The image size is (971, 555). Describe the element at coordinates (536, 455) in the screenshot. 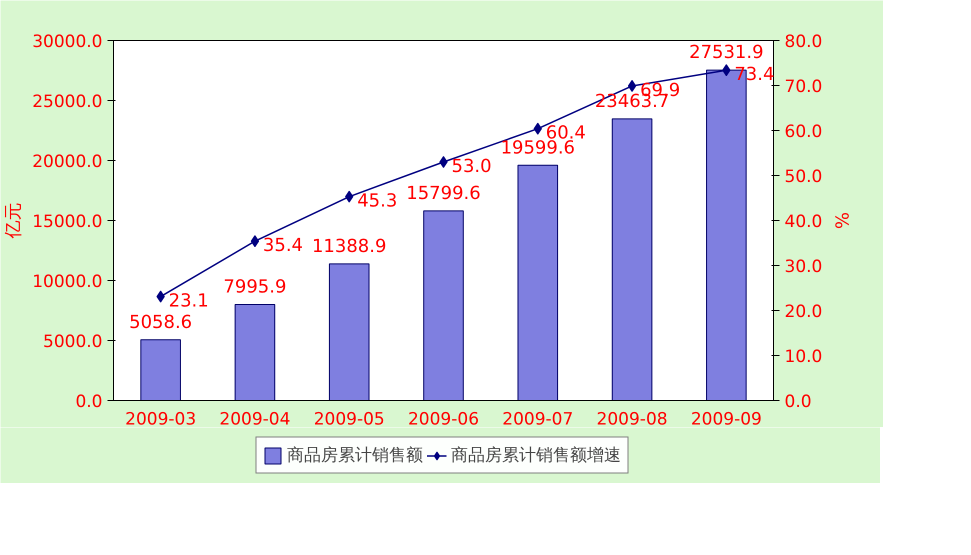

I see `legend-label: 商品房累计销售额增速` at that location.